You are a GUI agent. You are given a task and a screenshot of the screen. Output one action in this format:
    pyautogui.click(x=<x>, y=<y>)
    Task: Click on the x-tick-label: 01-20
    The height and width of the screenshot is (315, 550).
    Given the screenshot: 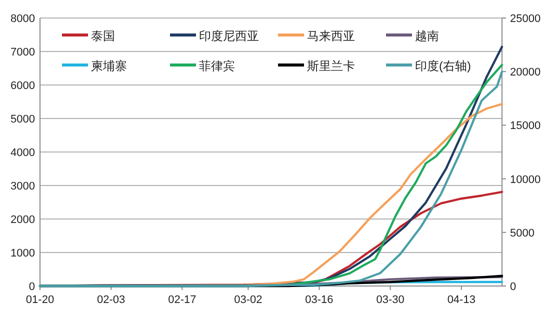 What is the action you would take?
    pyautogui.click(x=40, y=300)
    